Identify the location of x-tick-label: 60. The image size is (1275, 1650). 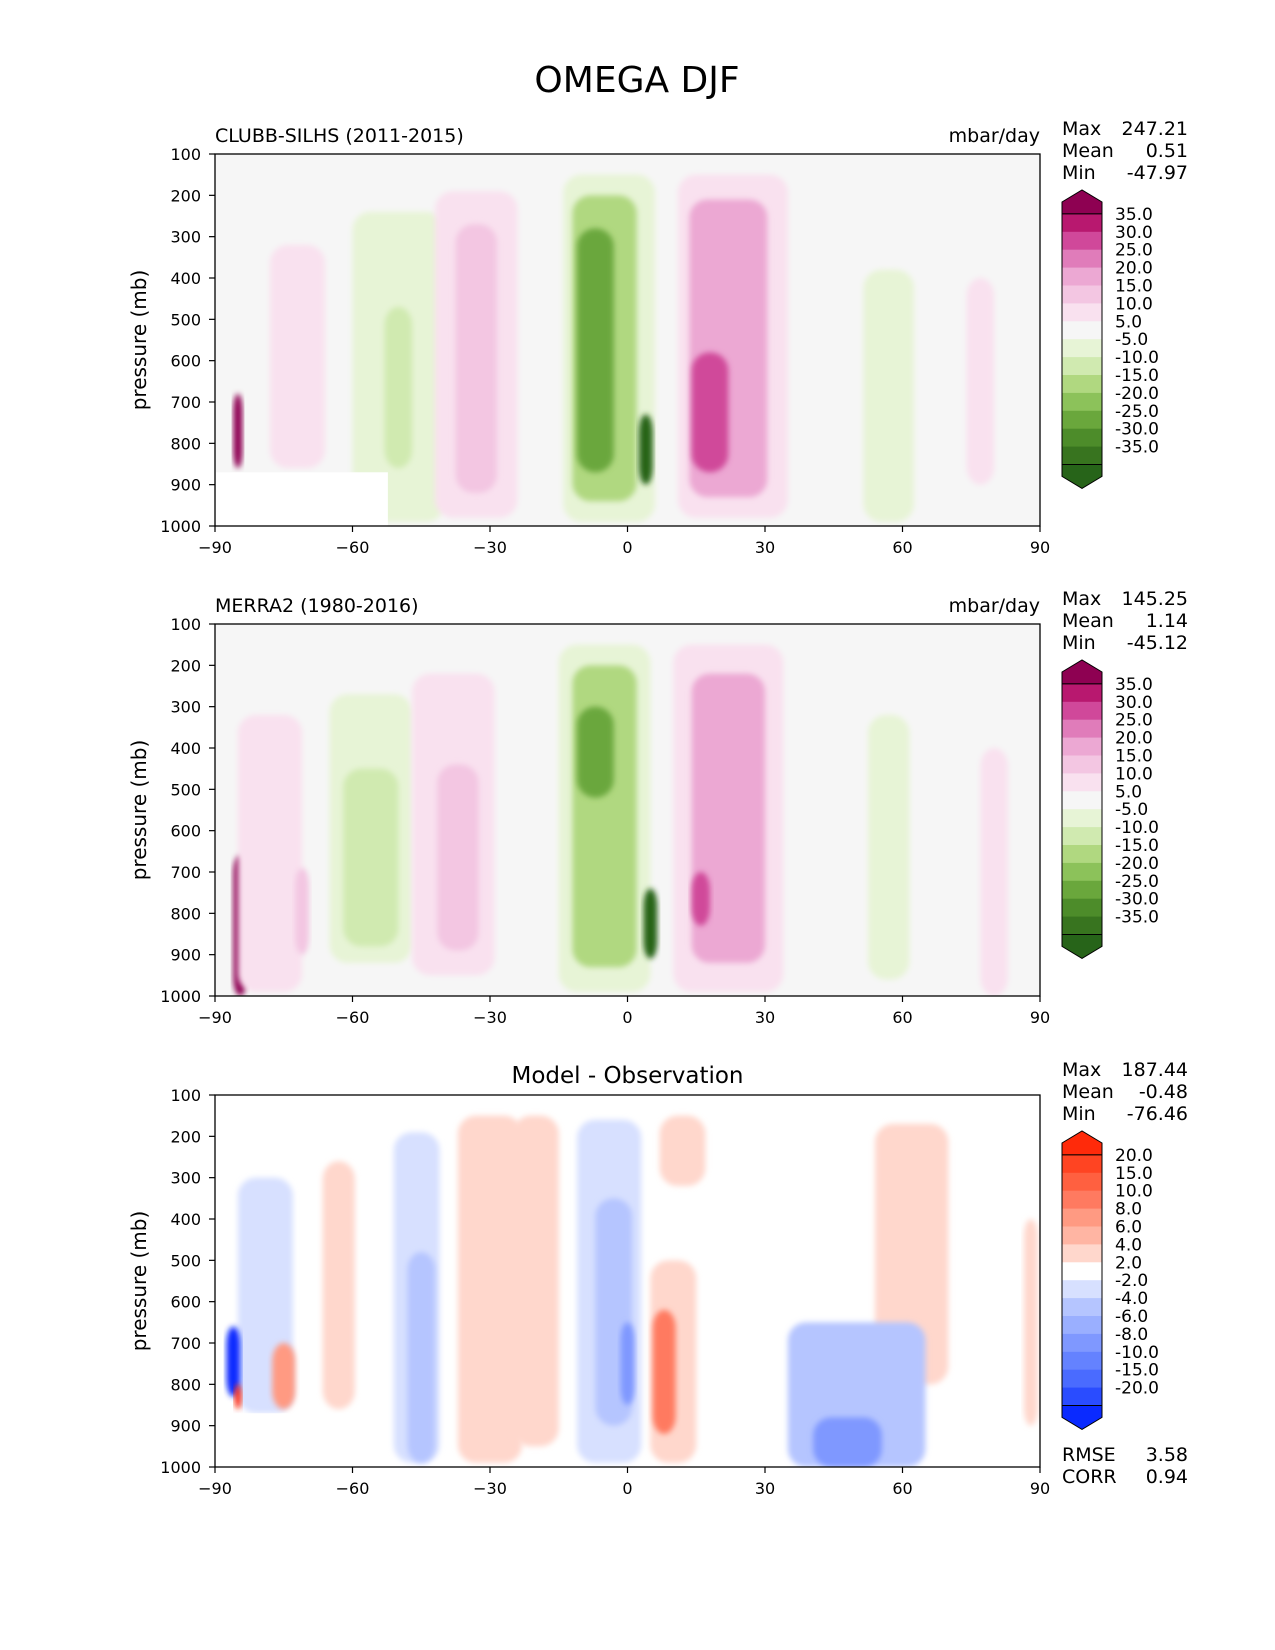
(902, 547).